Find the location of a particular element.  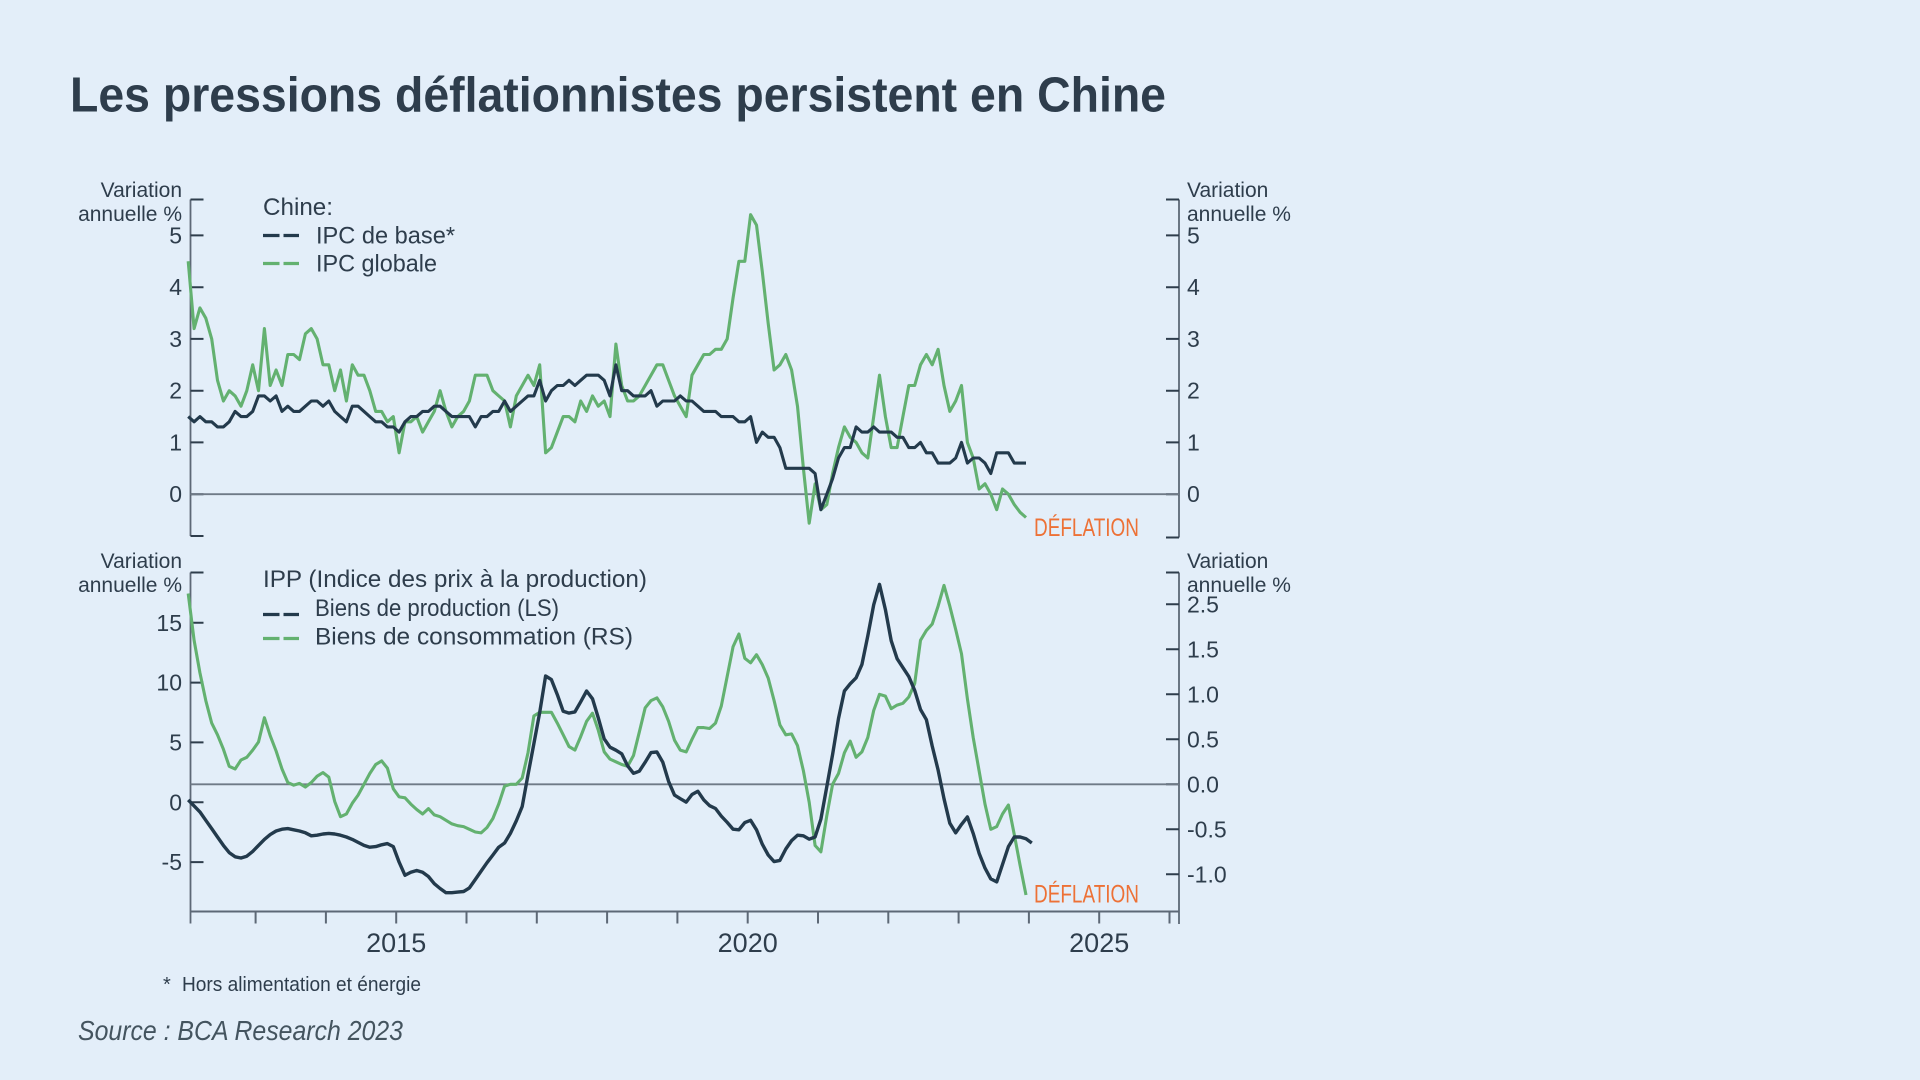

svg-text: 2015 is located at coordinates (396, 943).